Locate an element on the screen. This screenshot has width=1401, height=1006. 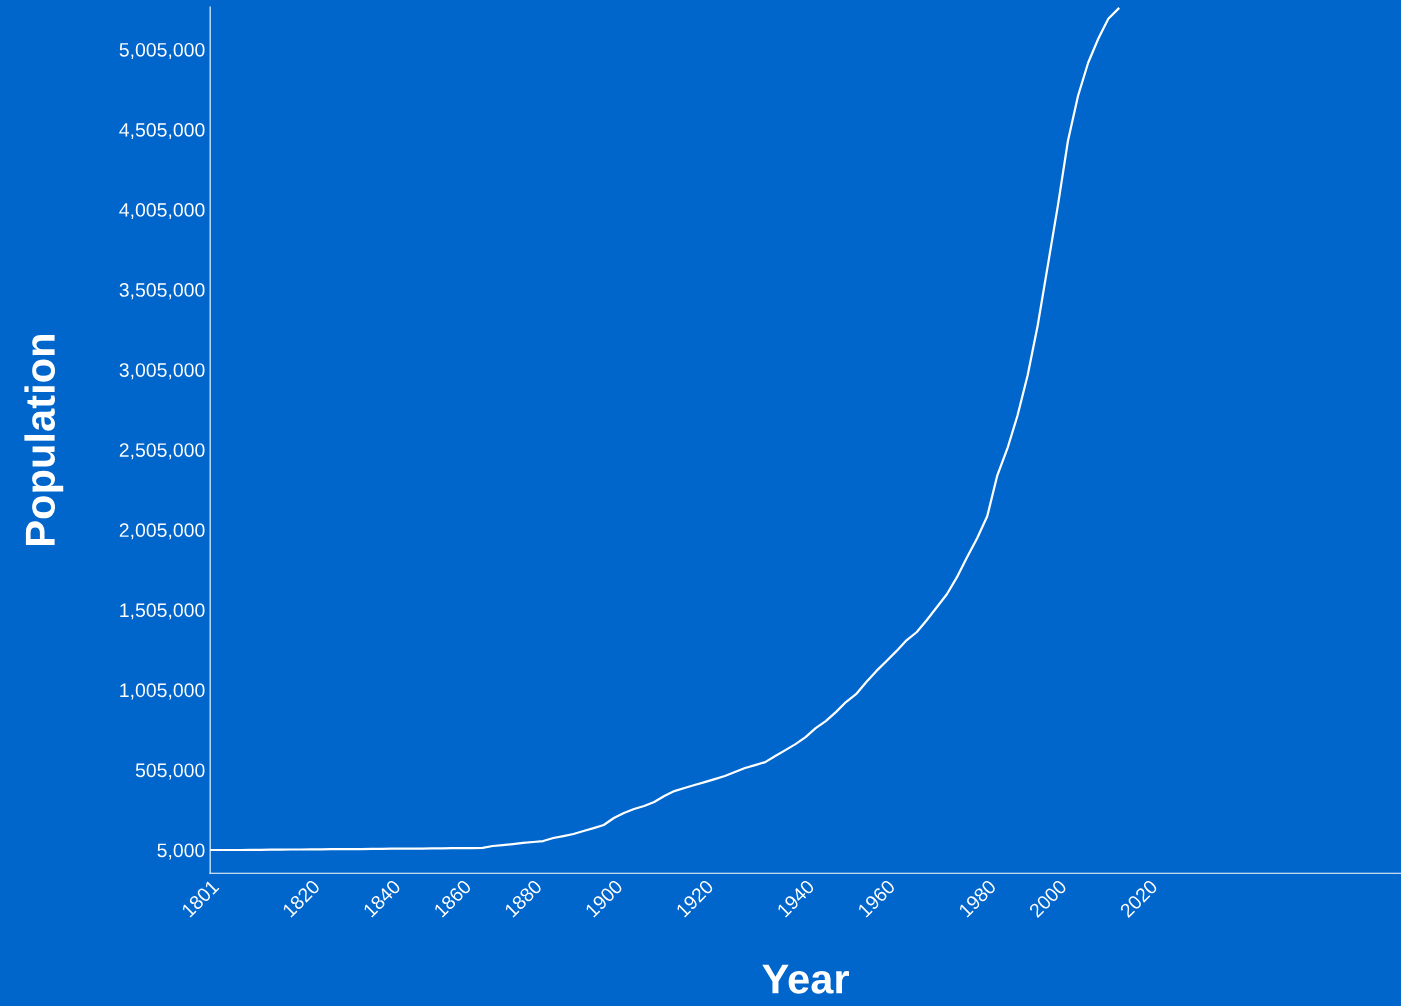
y-tick-label: 4,505,000 is located at coordinates (162, 131).